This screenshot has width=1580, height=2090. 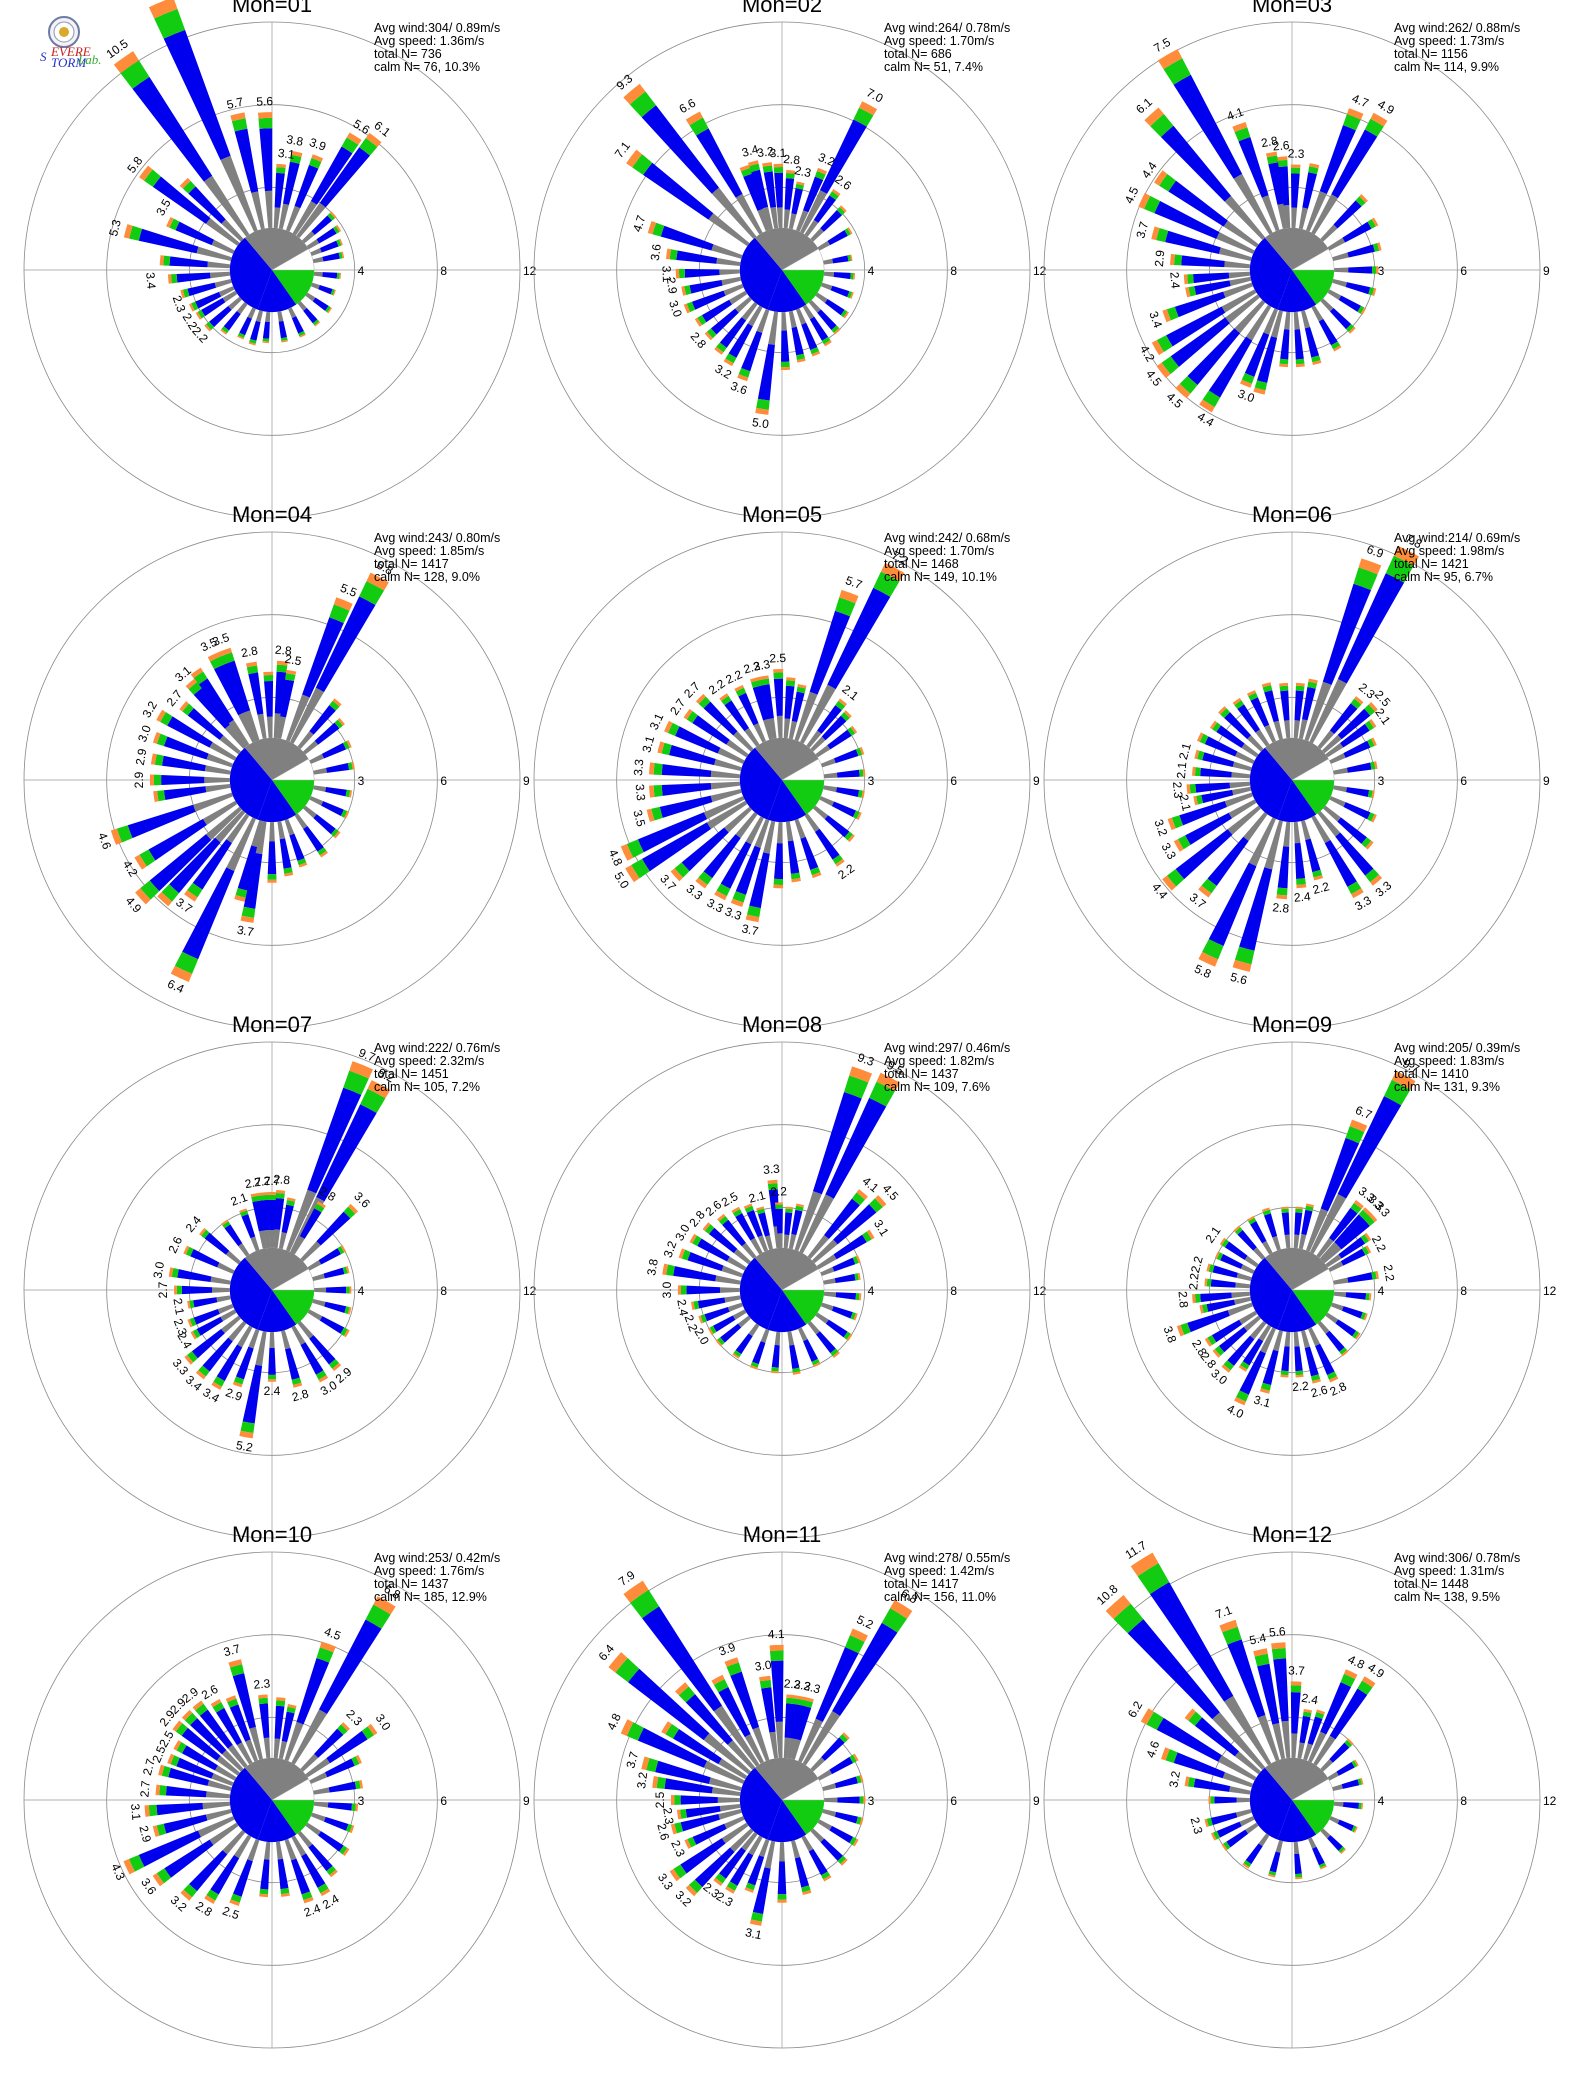 What do you see at coordinates (429, 1571) in the screenshot?
I see `panel-info-line: Avg speed: 1.76m/s` at bounding box center [429, 1571].